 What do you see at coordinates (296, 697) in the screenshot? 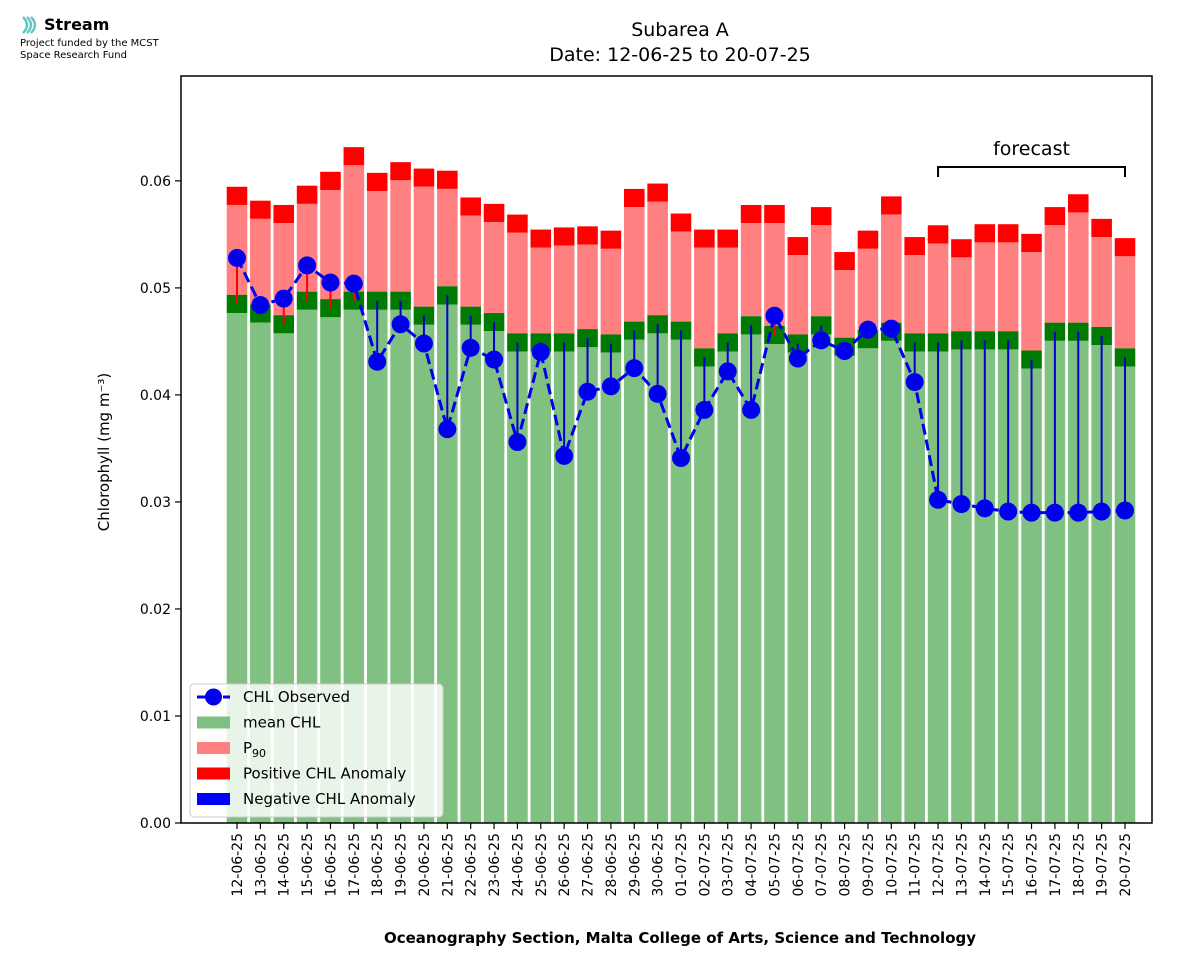
I see `legend-label: CHL Observed` at bounding box center [296, 697].